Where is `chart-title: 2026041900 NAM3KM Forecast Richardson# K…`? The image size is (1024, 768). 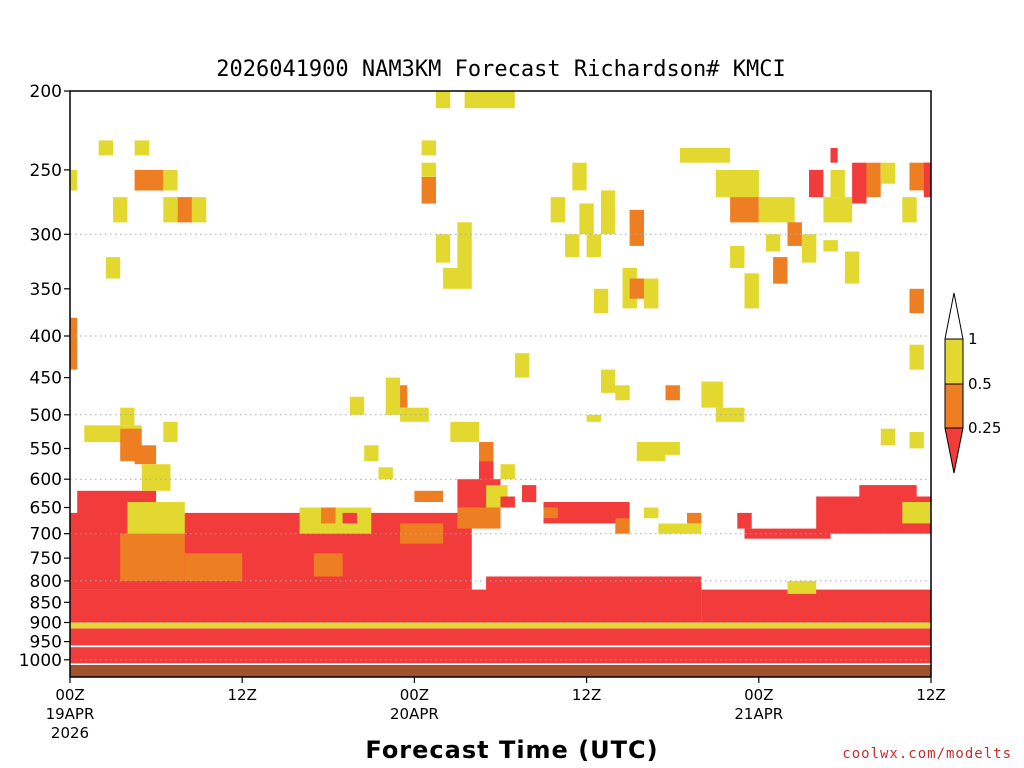 chart-title: 2026041900 NAM3KM Forecast Richardson# K… is located at coordinates (501, 69).